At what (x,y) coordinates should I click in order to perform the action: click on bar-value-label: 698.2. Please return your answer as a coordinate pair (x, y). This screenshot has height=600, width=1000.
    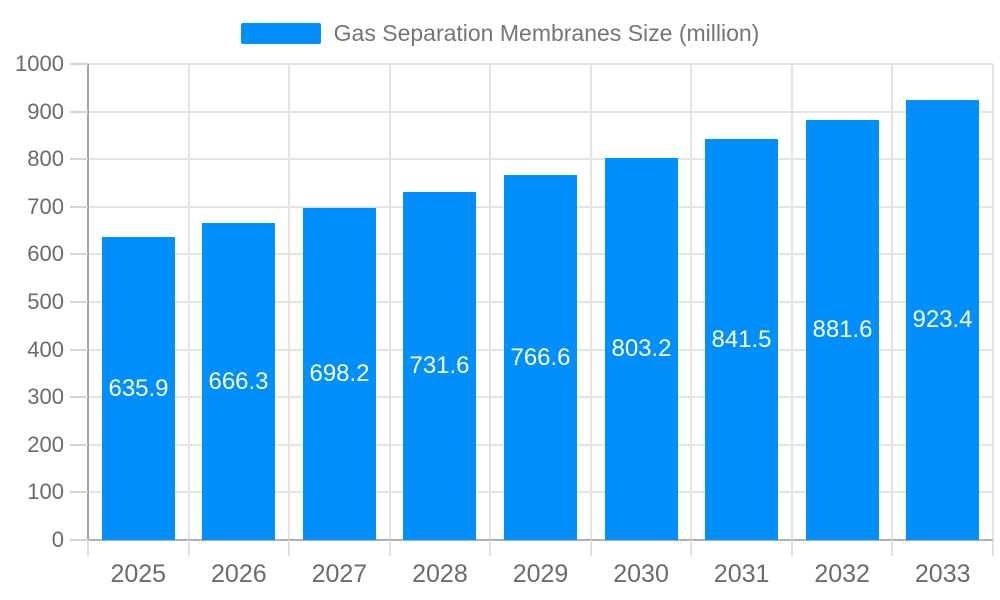
    Looking at the image, I should click on (339, 373).